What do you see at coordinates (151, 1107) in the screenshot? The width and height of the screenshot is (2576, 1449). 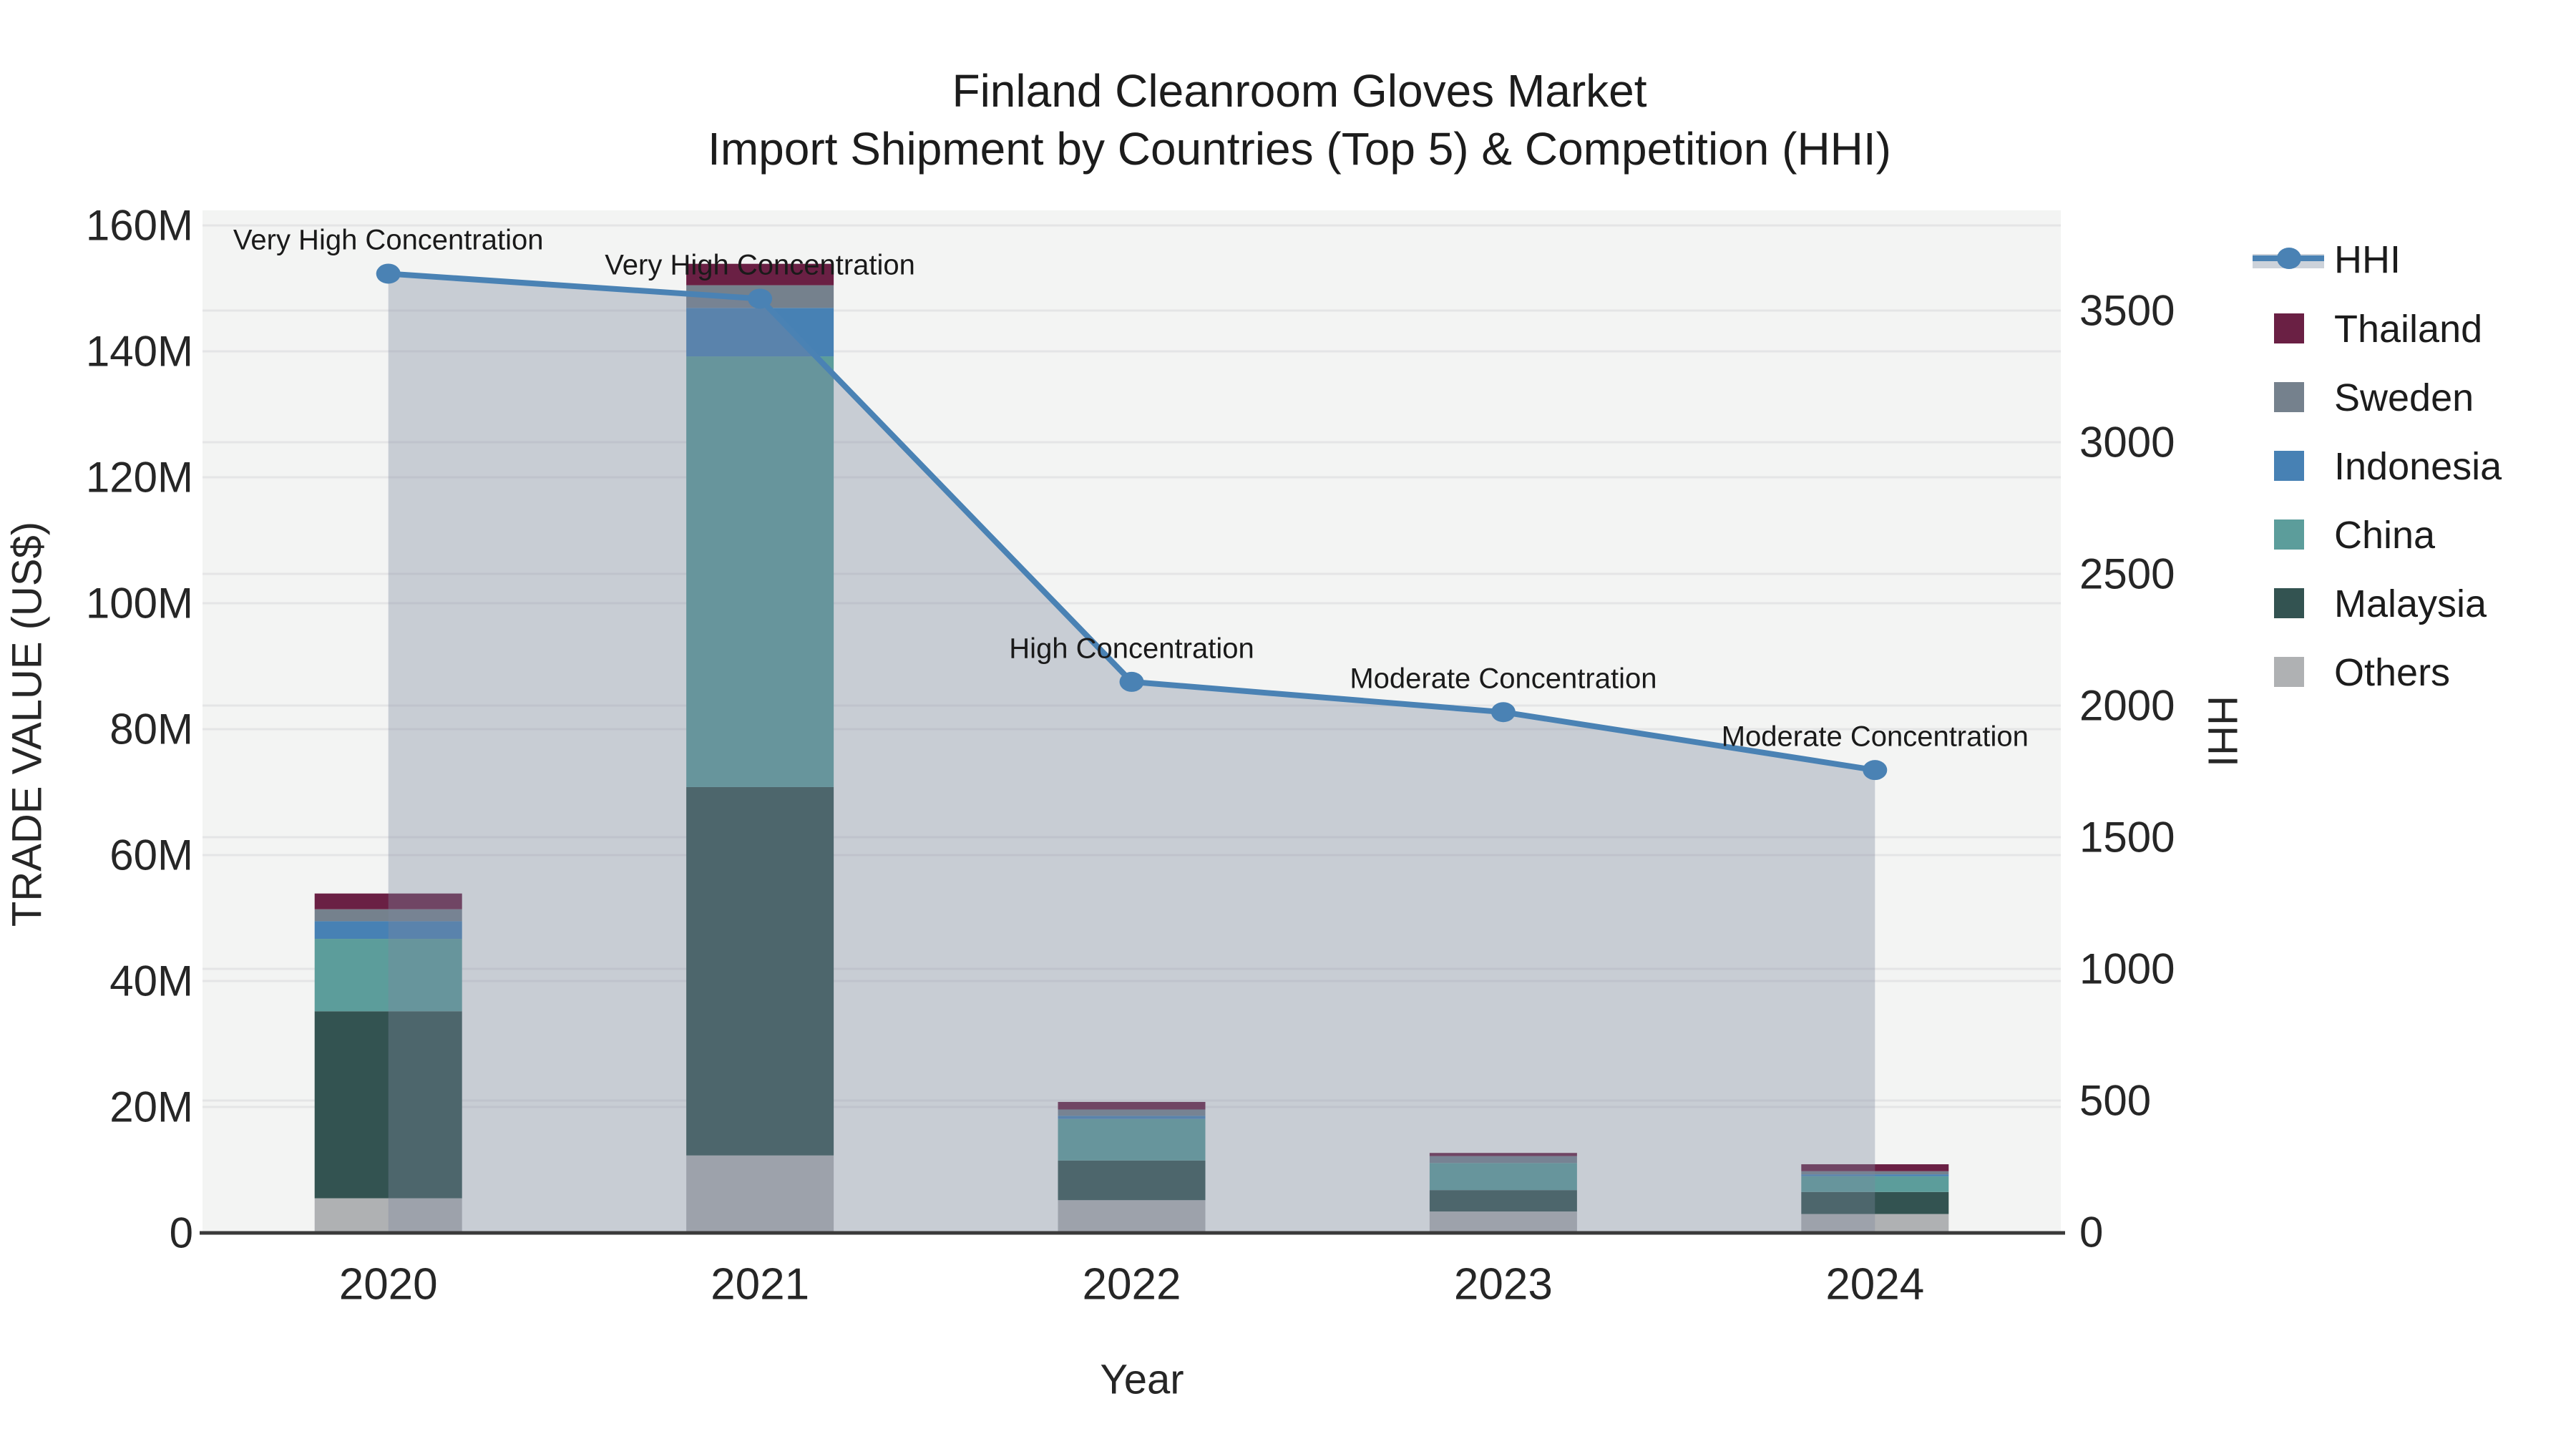 I see `y-tick-left-20M: 20M` at bounding box center [151, 1107].